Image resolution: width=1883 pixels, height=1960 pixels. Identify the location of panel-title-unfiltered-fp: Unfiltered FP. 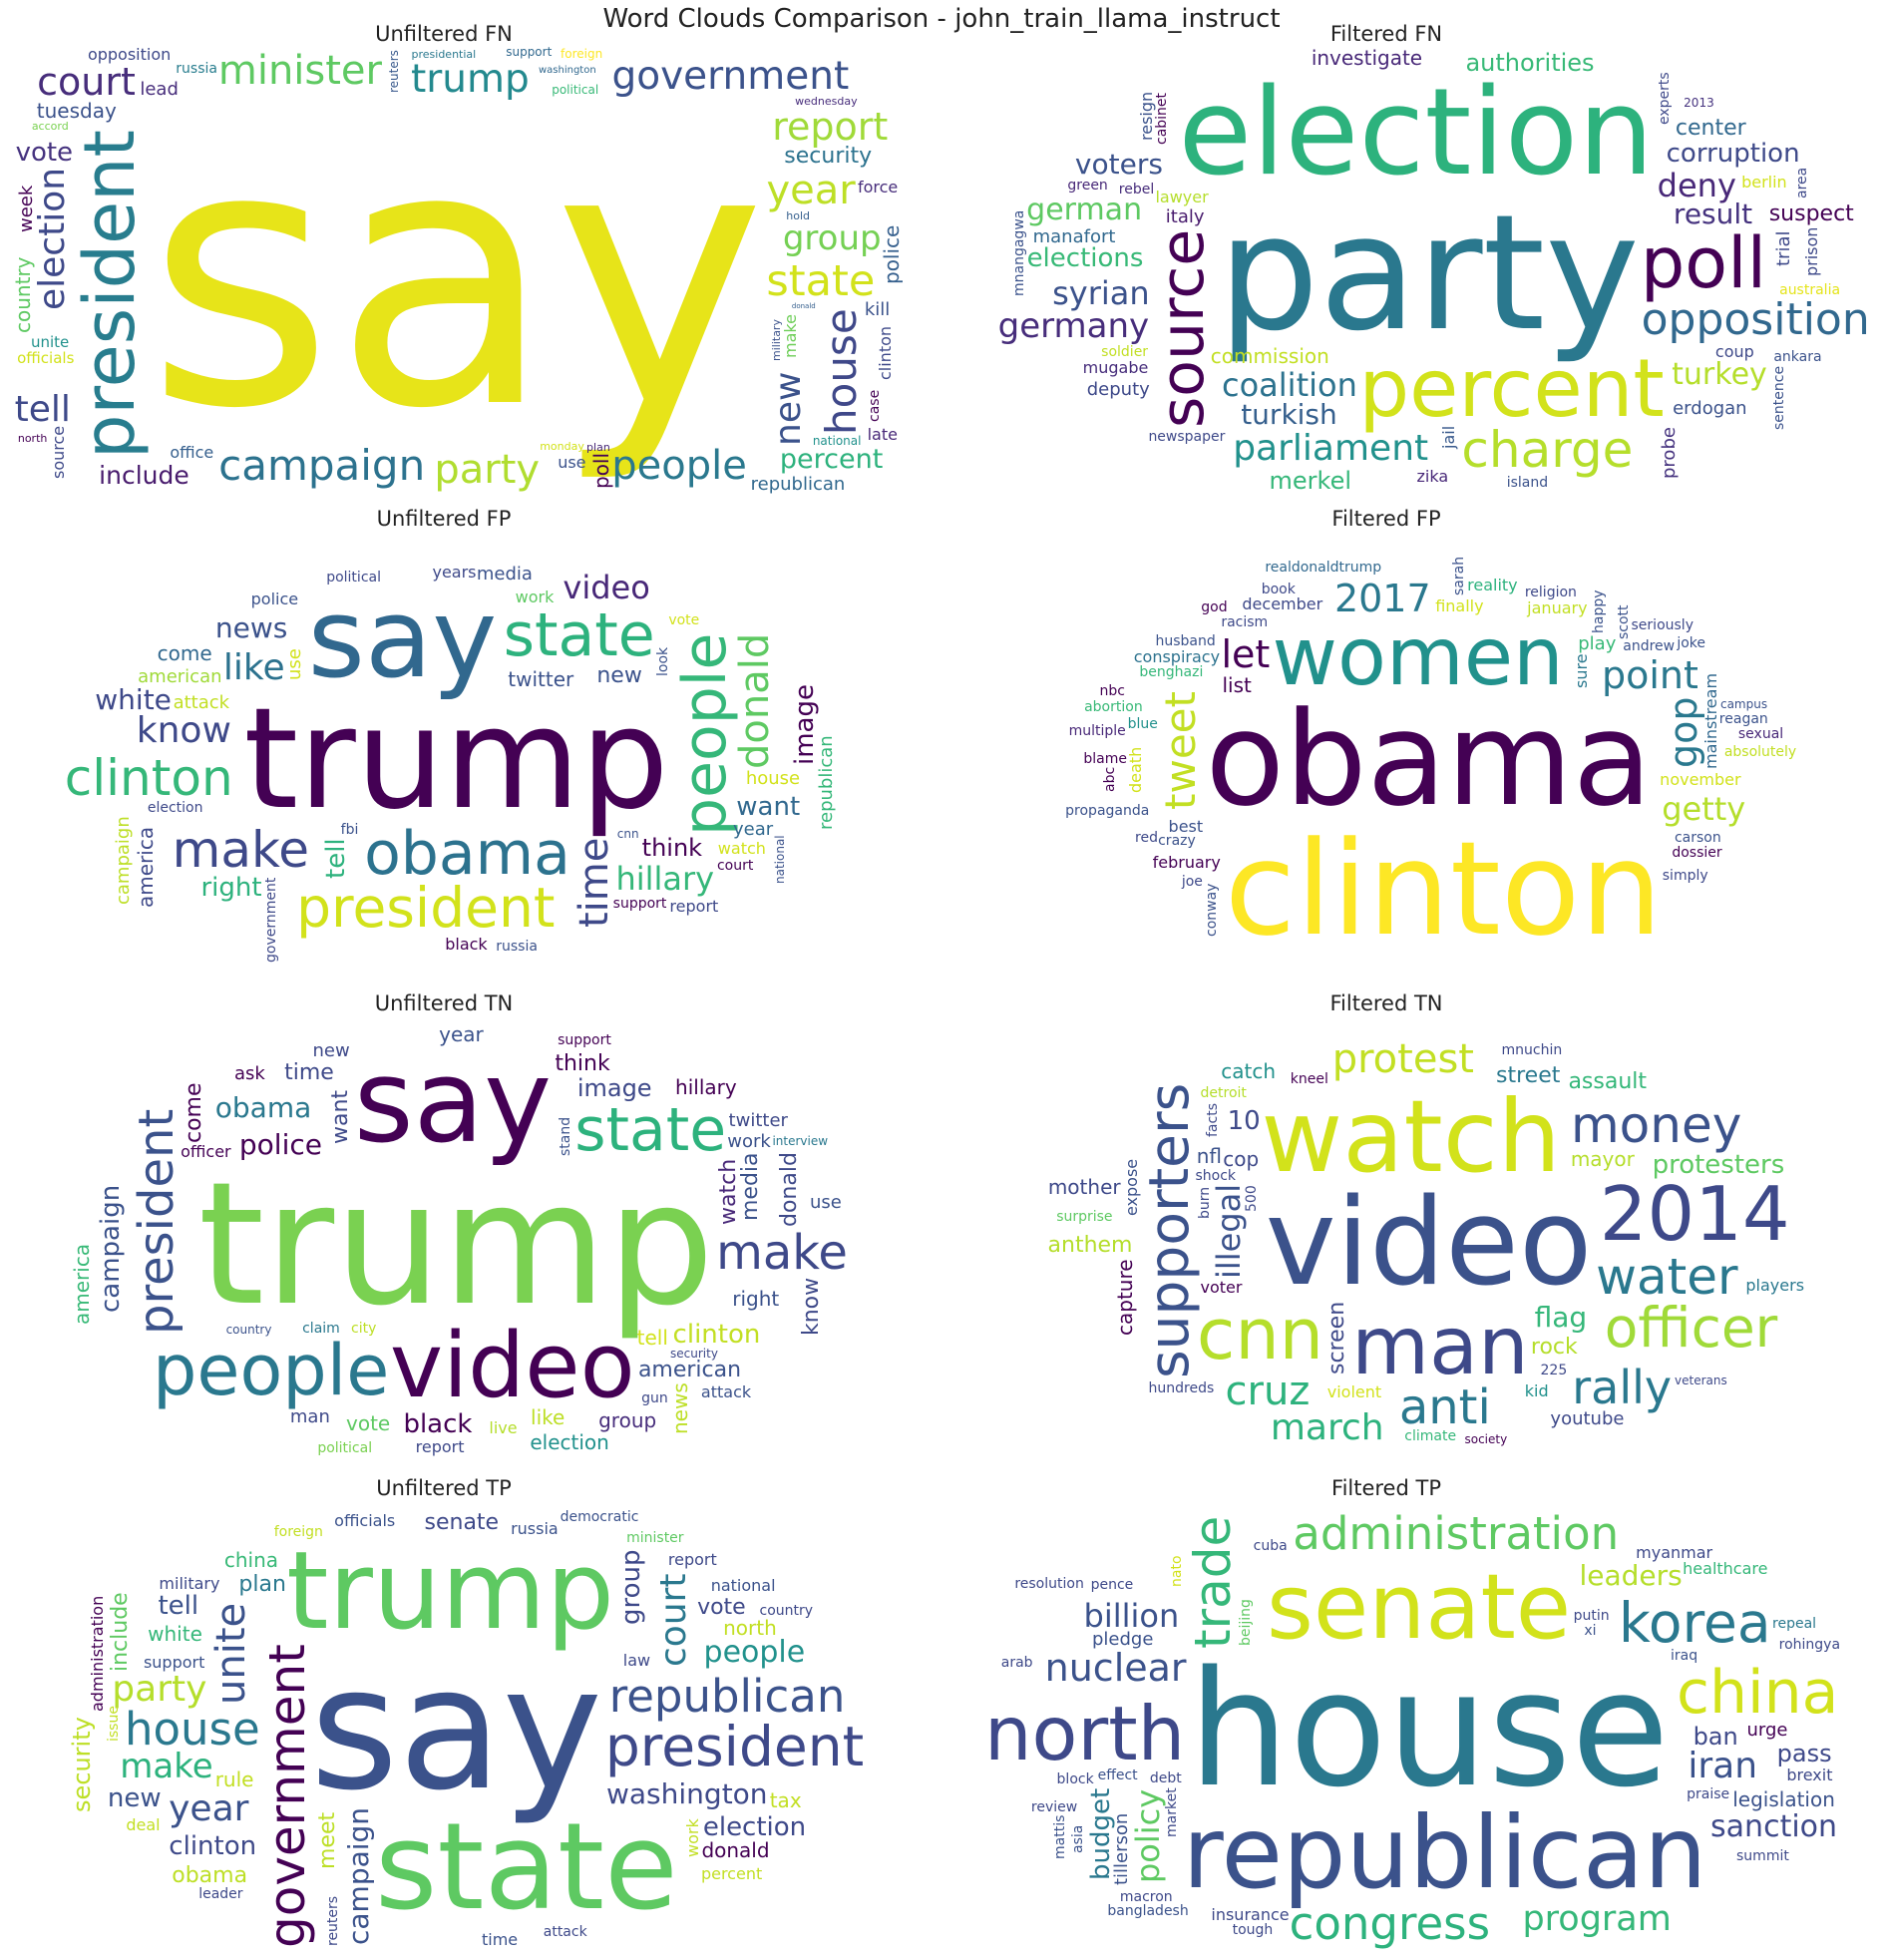
(444, 519).